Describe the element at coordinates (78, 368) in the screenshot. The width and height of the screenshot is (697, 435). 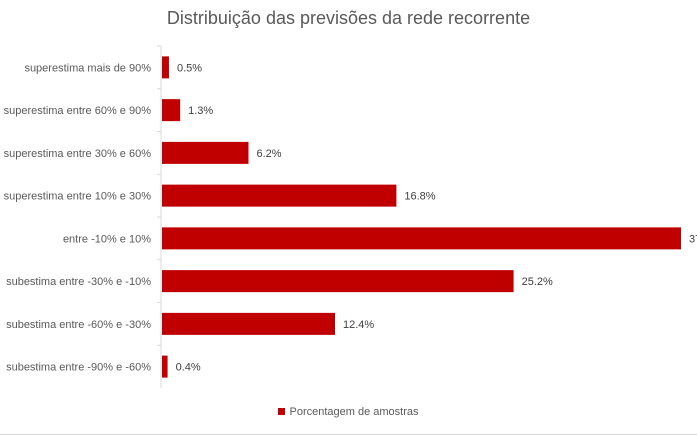
I see `category-label: subestima entre -90% e -60%` at that location.